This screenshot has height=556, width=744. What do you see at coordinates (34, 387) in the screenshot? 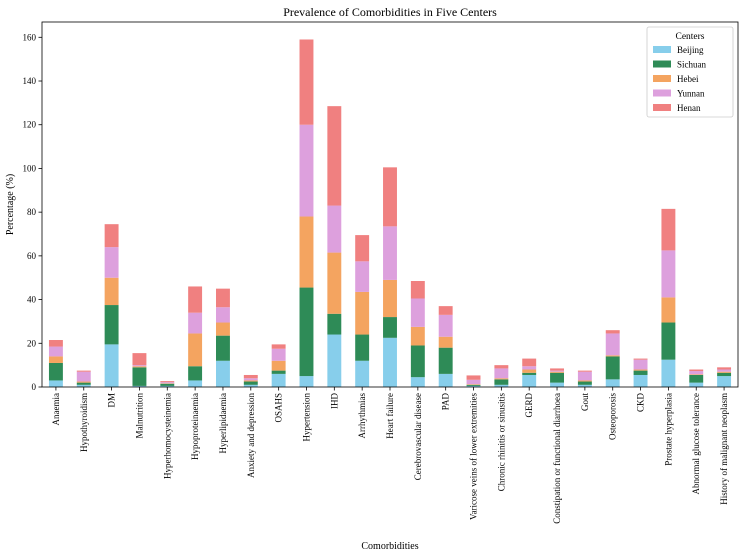
I see `y-tick-label-0: 0` at bounding box center [34, 387].